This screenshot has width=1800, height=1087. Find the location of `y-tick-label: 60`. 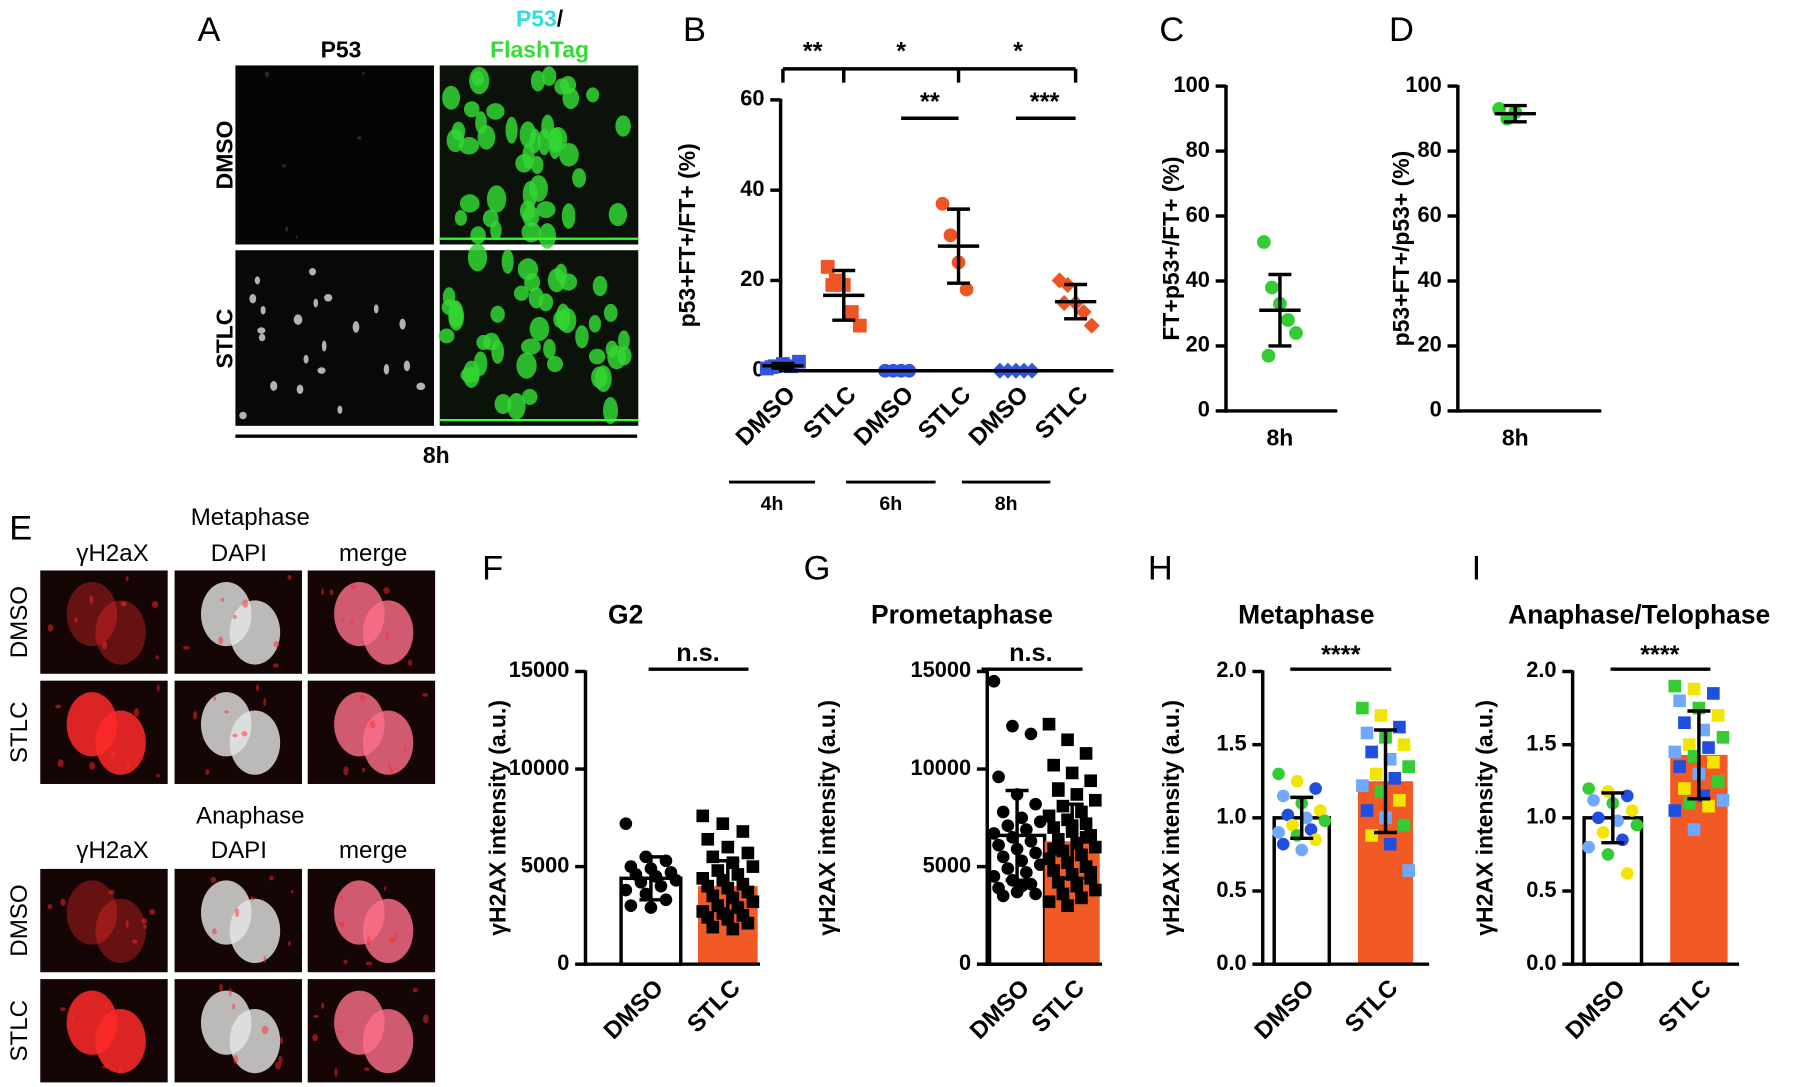

y-tick-label: 60 is located at coordinates (752, 98).